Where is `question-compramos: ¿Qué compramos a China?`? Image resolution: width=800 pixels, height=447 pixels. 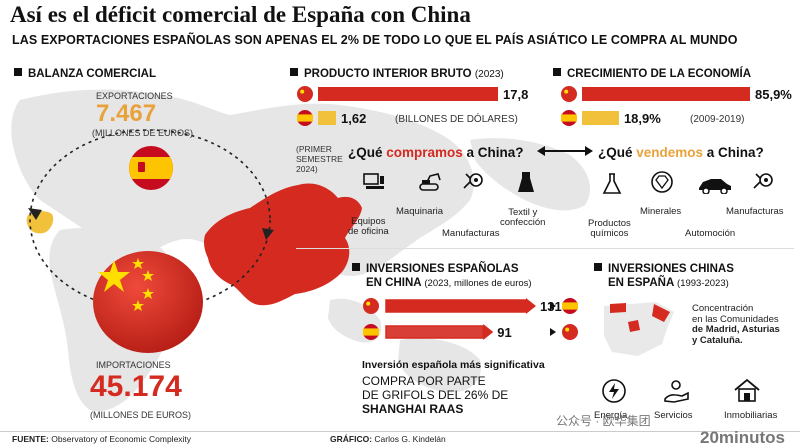
question-compramos: ¿Qué compramos a China? is located at coordinates (436, 152).